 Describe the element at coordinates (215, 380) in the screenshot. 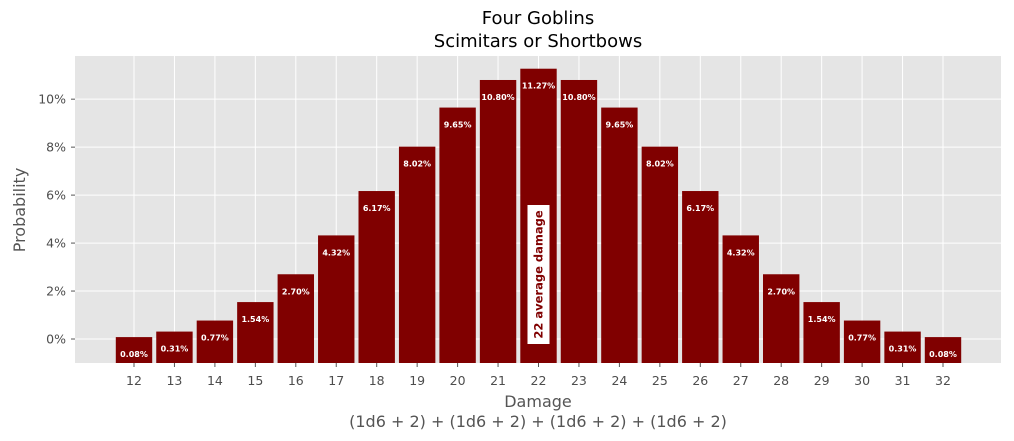

I see `x-tick-label: 14` at that location.